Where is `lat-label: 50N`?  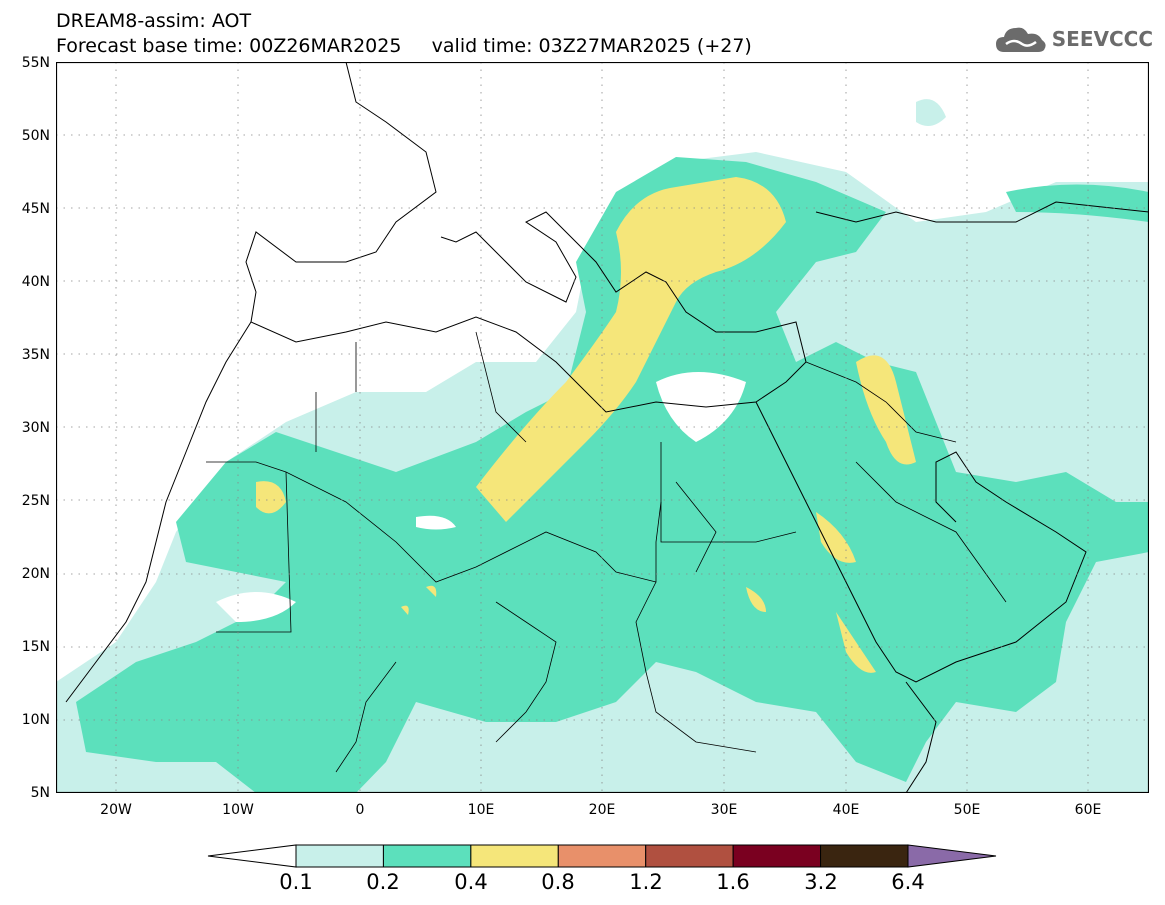 lat-label: 50N is located at coordinates (35, 136).